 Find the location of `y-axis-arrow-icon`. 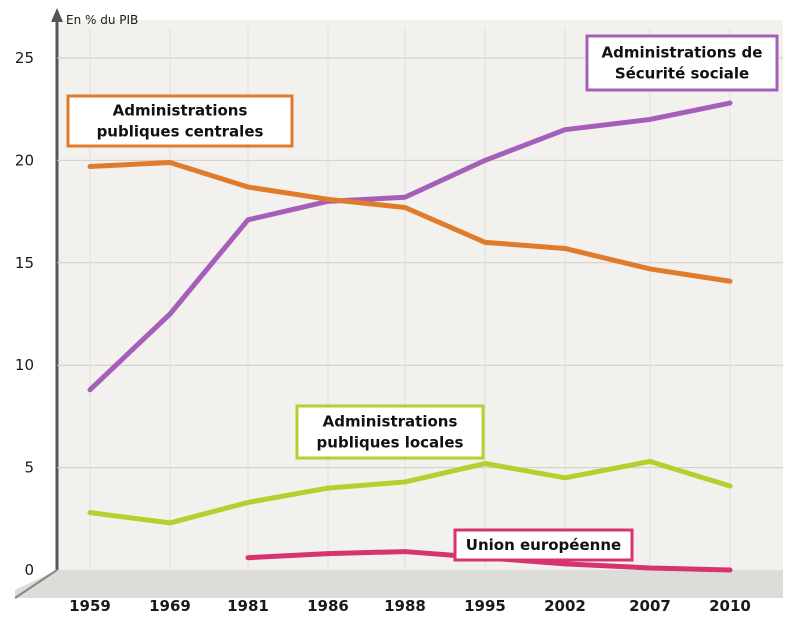

y-axis-arrow-icon is located at coordinates (57, 15).